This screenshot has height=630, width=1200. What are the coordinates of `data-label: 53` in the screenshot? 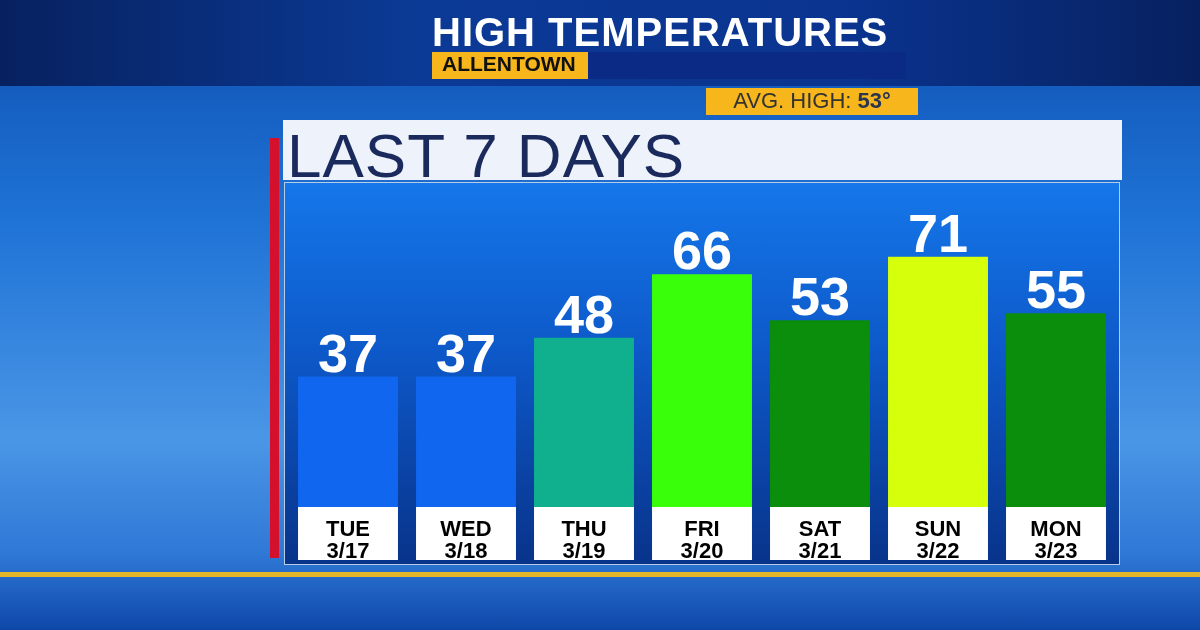 It's located at (820, 296).